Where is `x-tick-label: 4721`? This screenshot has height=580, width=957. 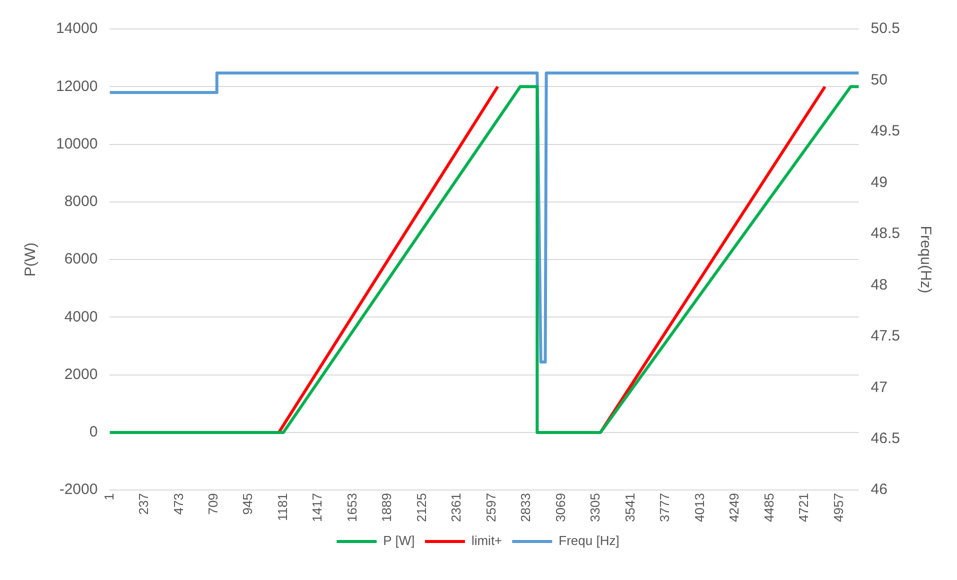
x-tick-label: 4721 is located at coordinates (804, 507).